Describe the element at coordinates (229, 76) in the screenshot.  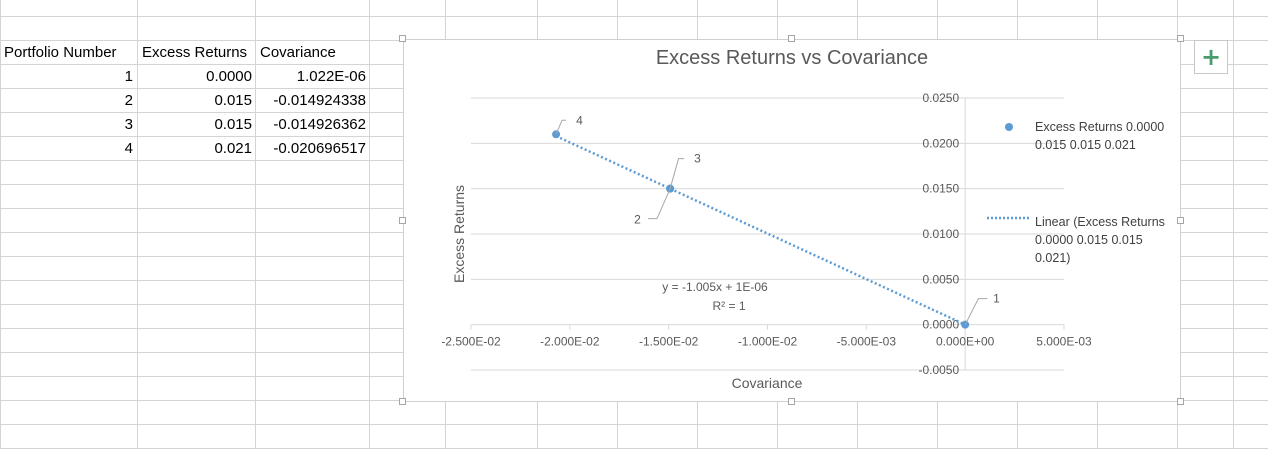
I see `cell-excess-1: 0.0000` at that location.